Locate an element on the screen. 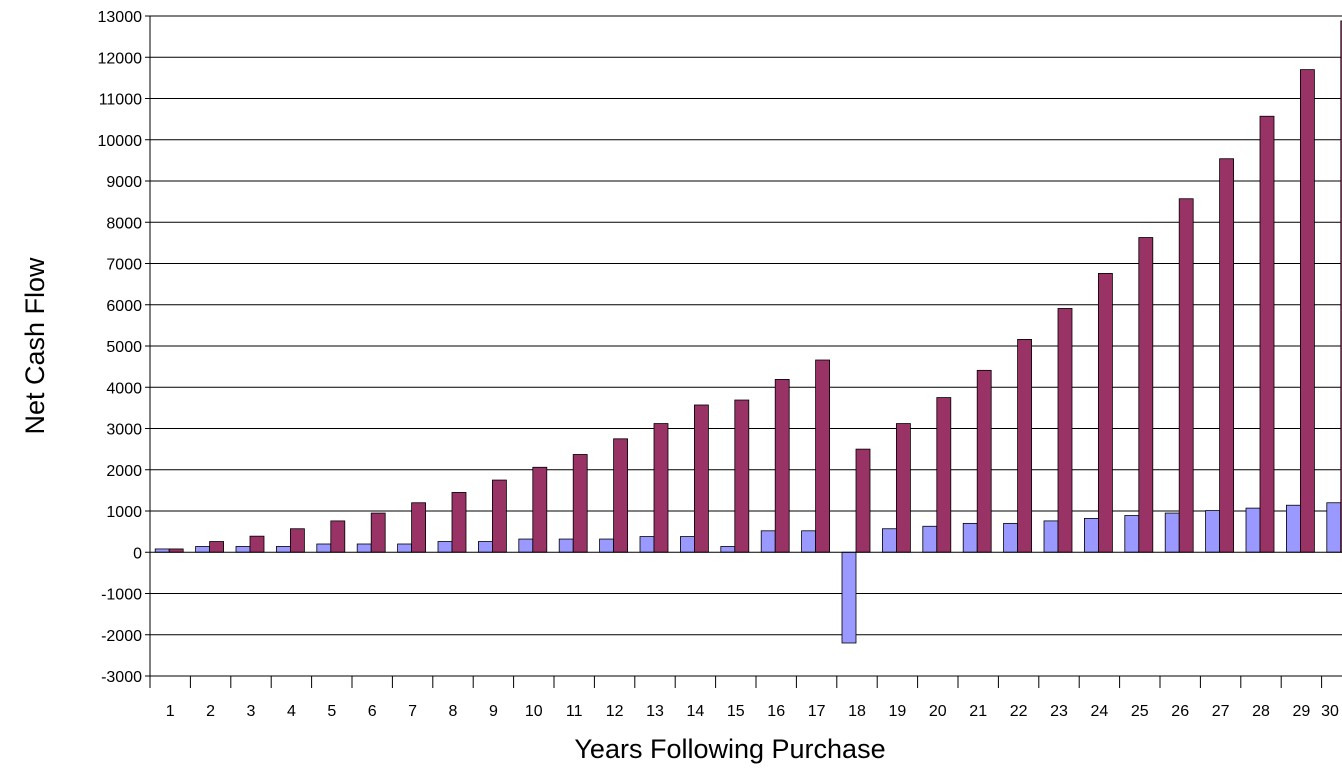 Image resolution: width=1342 pixels, height=768 pixels. x-tick-label: 22 is located at coordinates (1019, 711).